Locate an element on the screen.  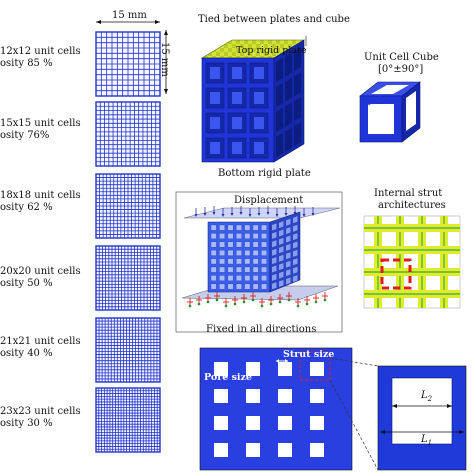
sample-4-cells: 20x20 unit cells is located at coordinates (40, 271).